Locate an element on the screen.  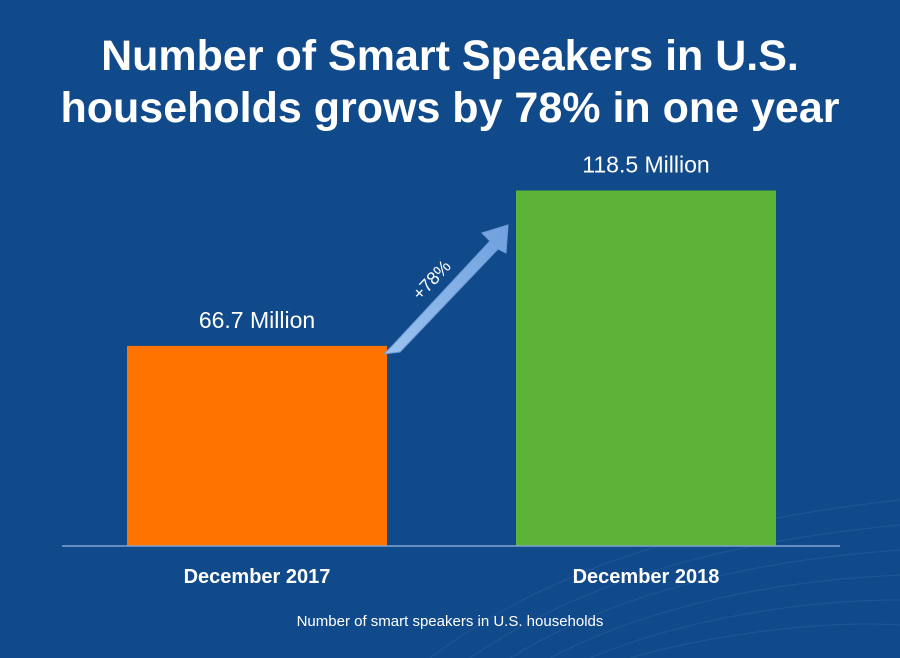
background-waves is located at coordinates (664, 578).